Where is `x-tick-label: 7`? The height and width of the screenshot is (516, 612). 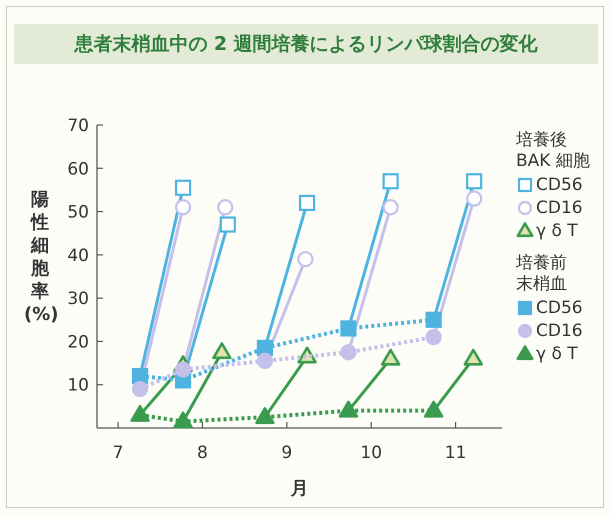
x-tick-label: 7 is located at coordinates (118, 453).